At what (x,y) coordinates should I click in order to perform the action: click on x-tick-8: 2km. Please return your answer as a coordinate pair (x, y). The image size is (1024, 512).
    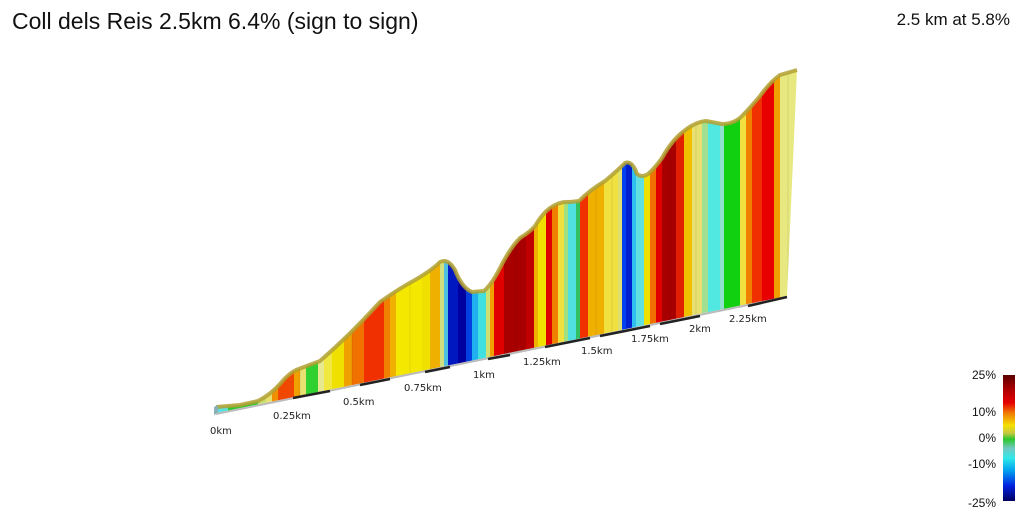
    Looking at the image, I should click on (700, 329).